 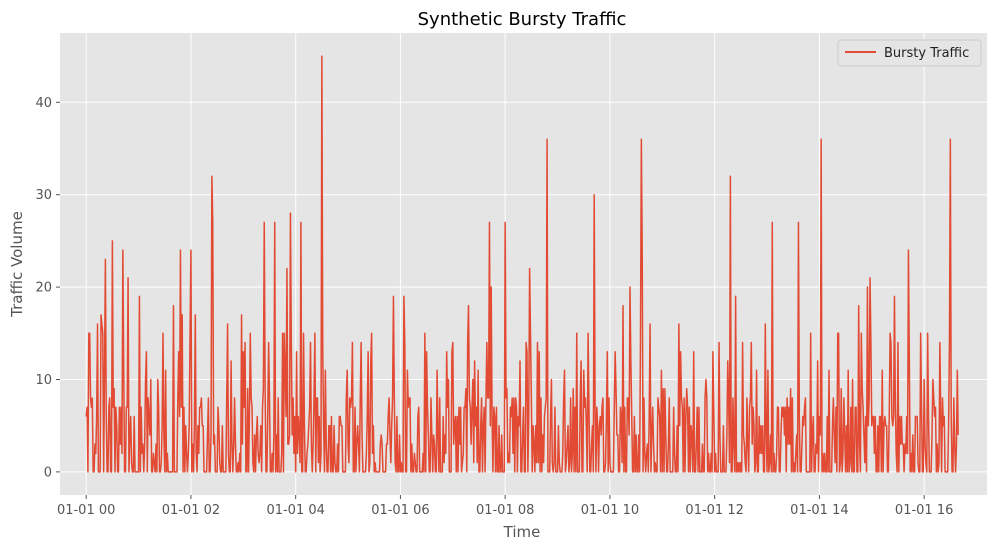 What do you see at coordinates (926, 53) in the screenshot?
I see `legend-label: Bursty Traffic` at bounding box center [926, 53].